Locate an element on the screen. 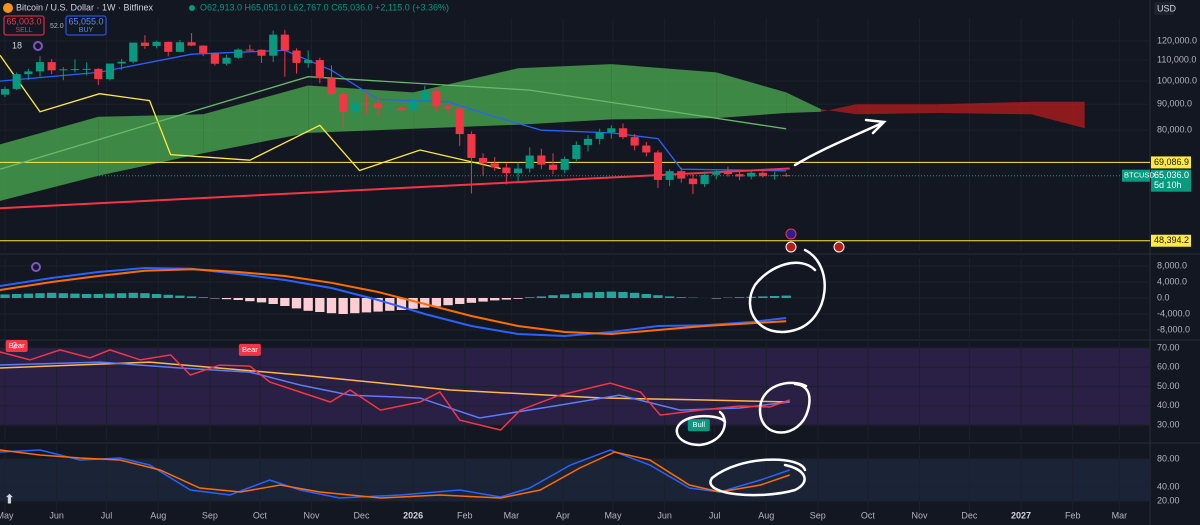 This screenshot has width=1200, height=525. buy-label: BUY is located at coordinates (86, 30).